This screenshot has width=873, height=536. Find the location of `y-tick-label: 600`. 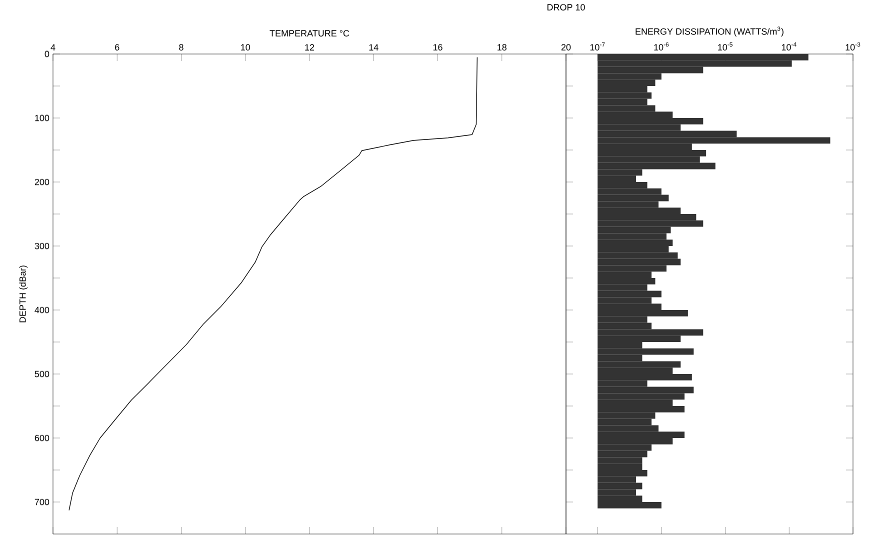

y-tick-label: 600 is located at coordinates (42, 438).